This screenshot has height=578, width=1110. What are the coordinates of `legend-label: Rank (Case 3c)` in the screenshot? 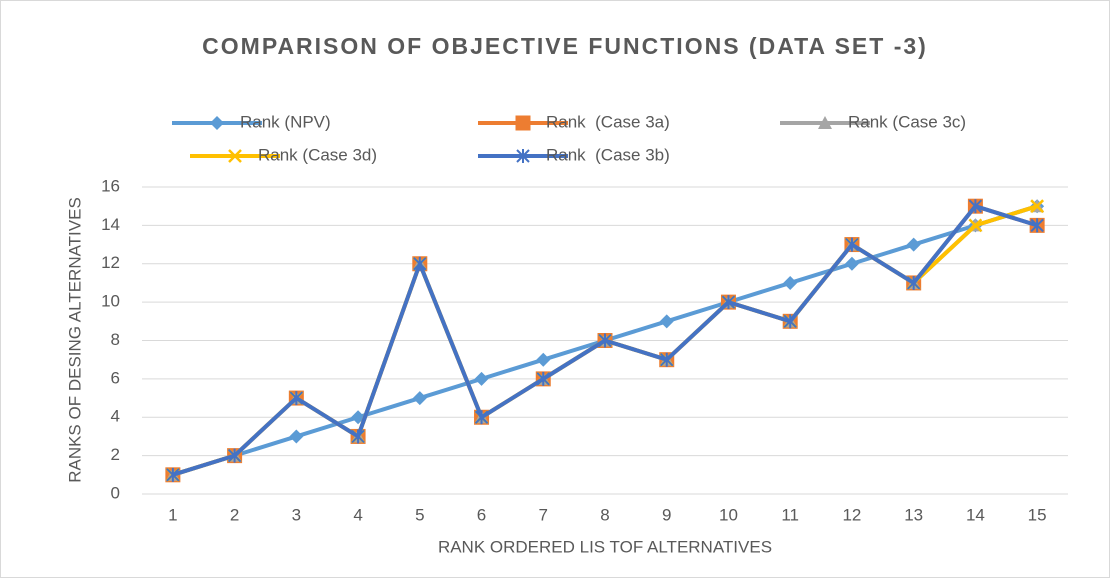 It's located at (907, 121).